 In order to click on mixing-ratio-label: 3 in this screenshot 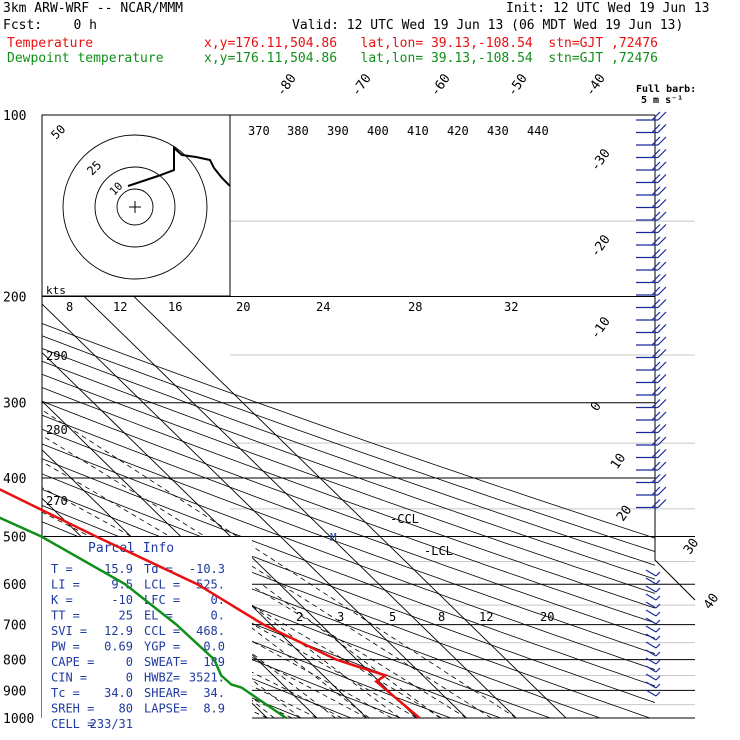, I will do `click(340, 617)`.